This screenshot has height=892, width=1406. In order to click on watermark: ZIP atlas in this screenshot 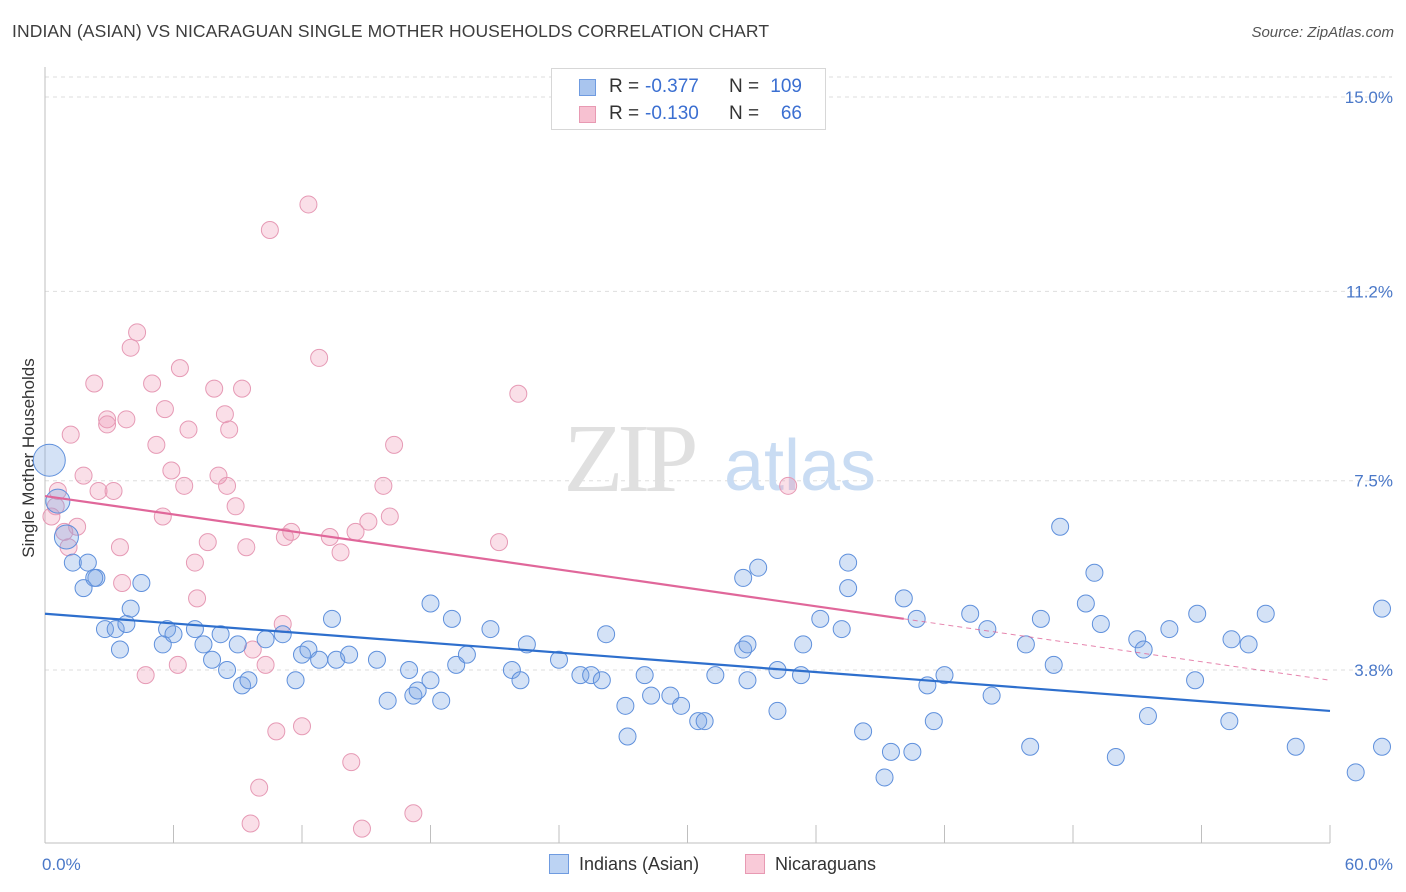, I will do `click(720, 459)`.